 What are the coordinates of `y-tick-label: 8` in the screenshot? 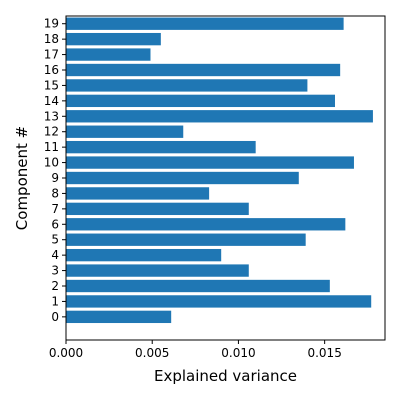 It's located at (55, 193).